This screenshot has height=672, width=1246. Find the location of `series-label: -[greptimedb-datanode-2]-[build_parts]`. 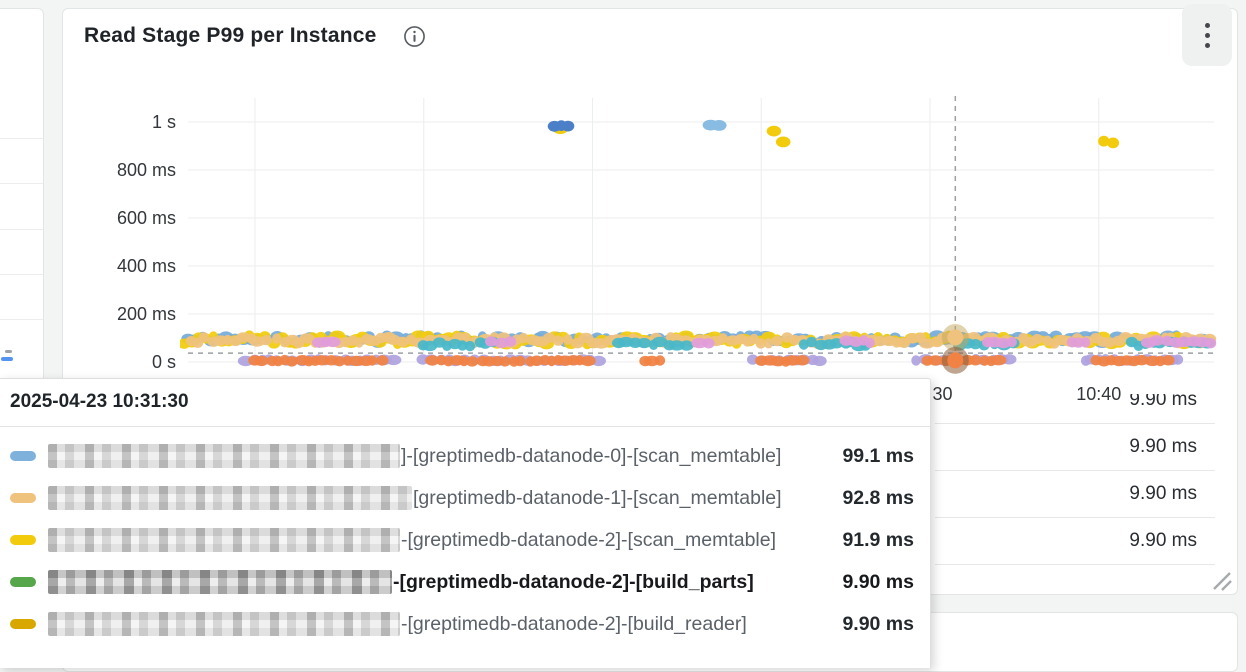

series-label: -[greptimedb-datanode-2]-[build_parts] is located at coordinates (573, 581).